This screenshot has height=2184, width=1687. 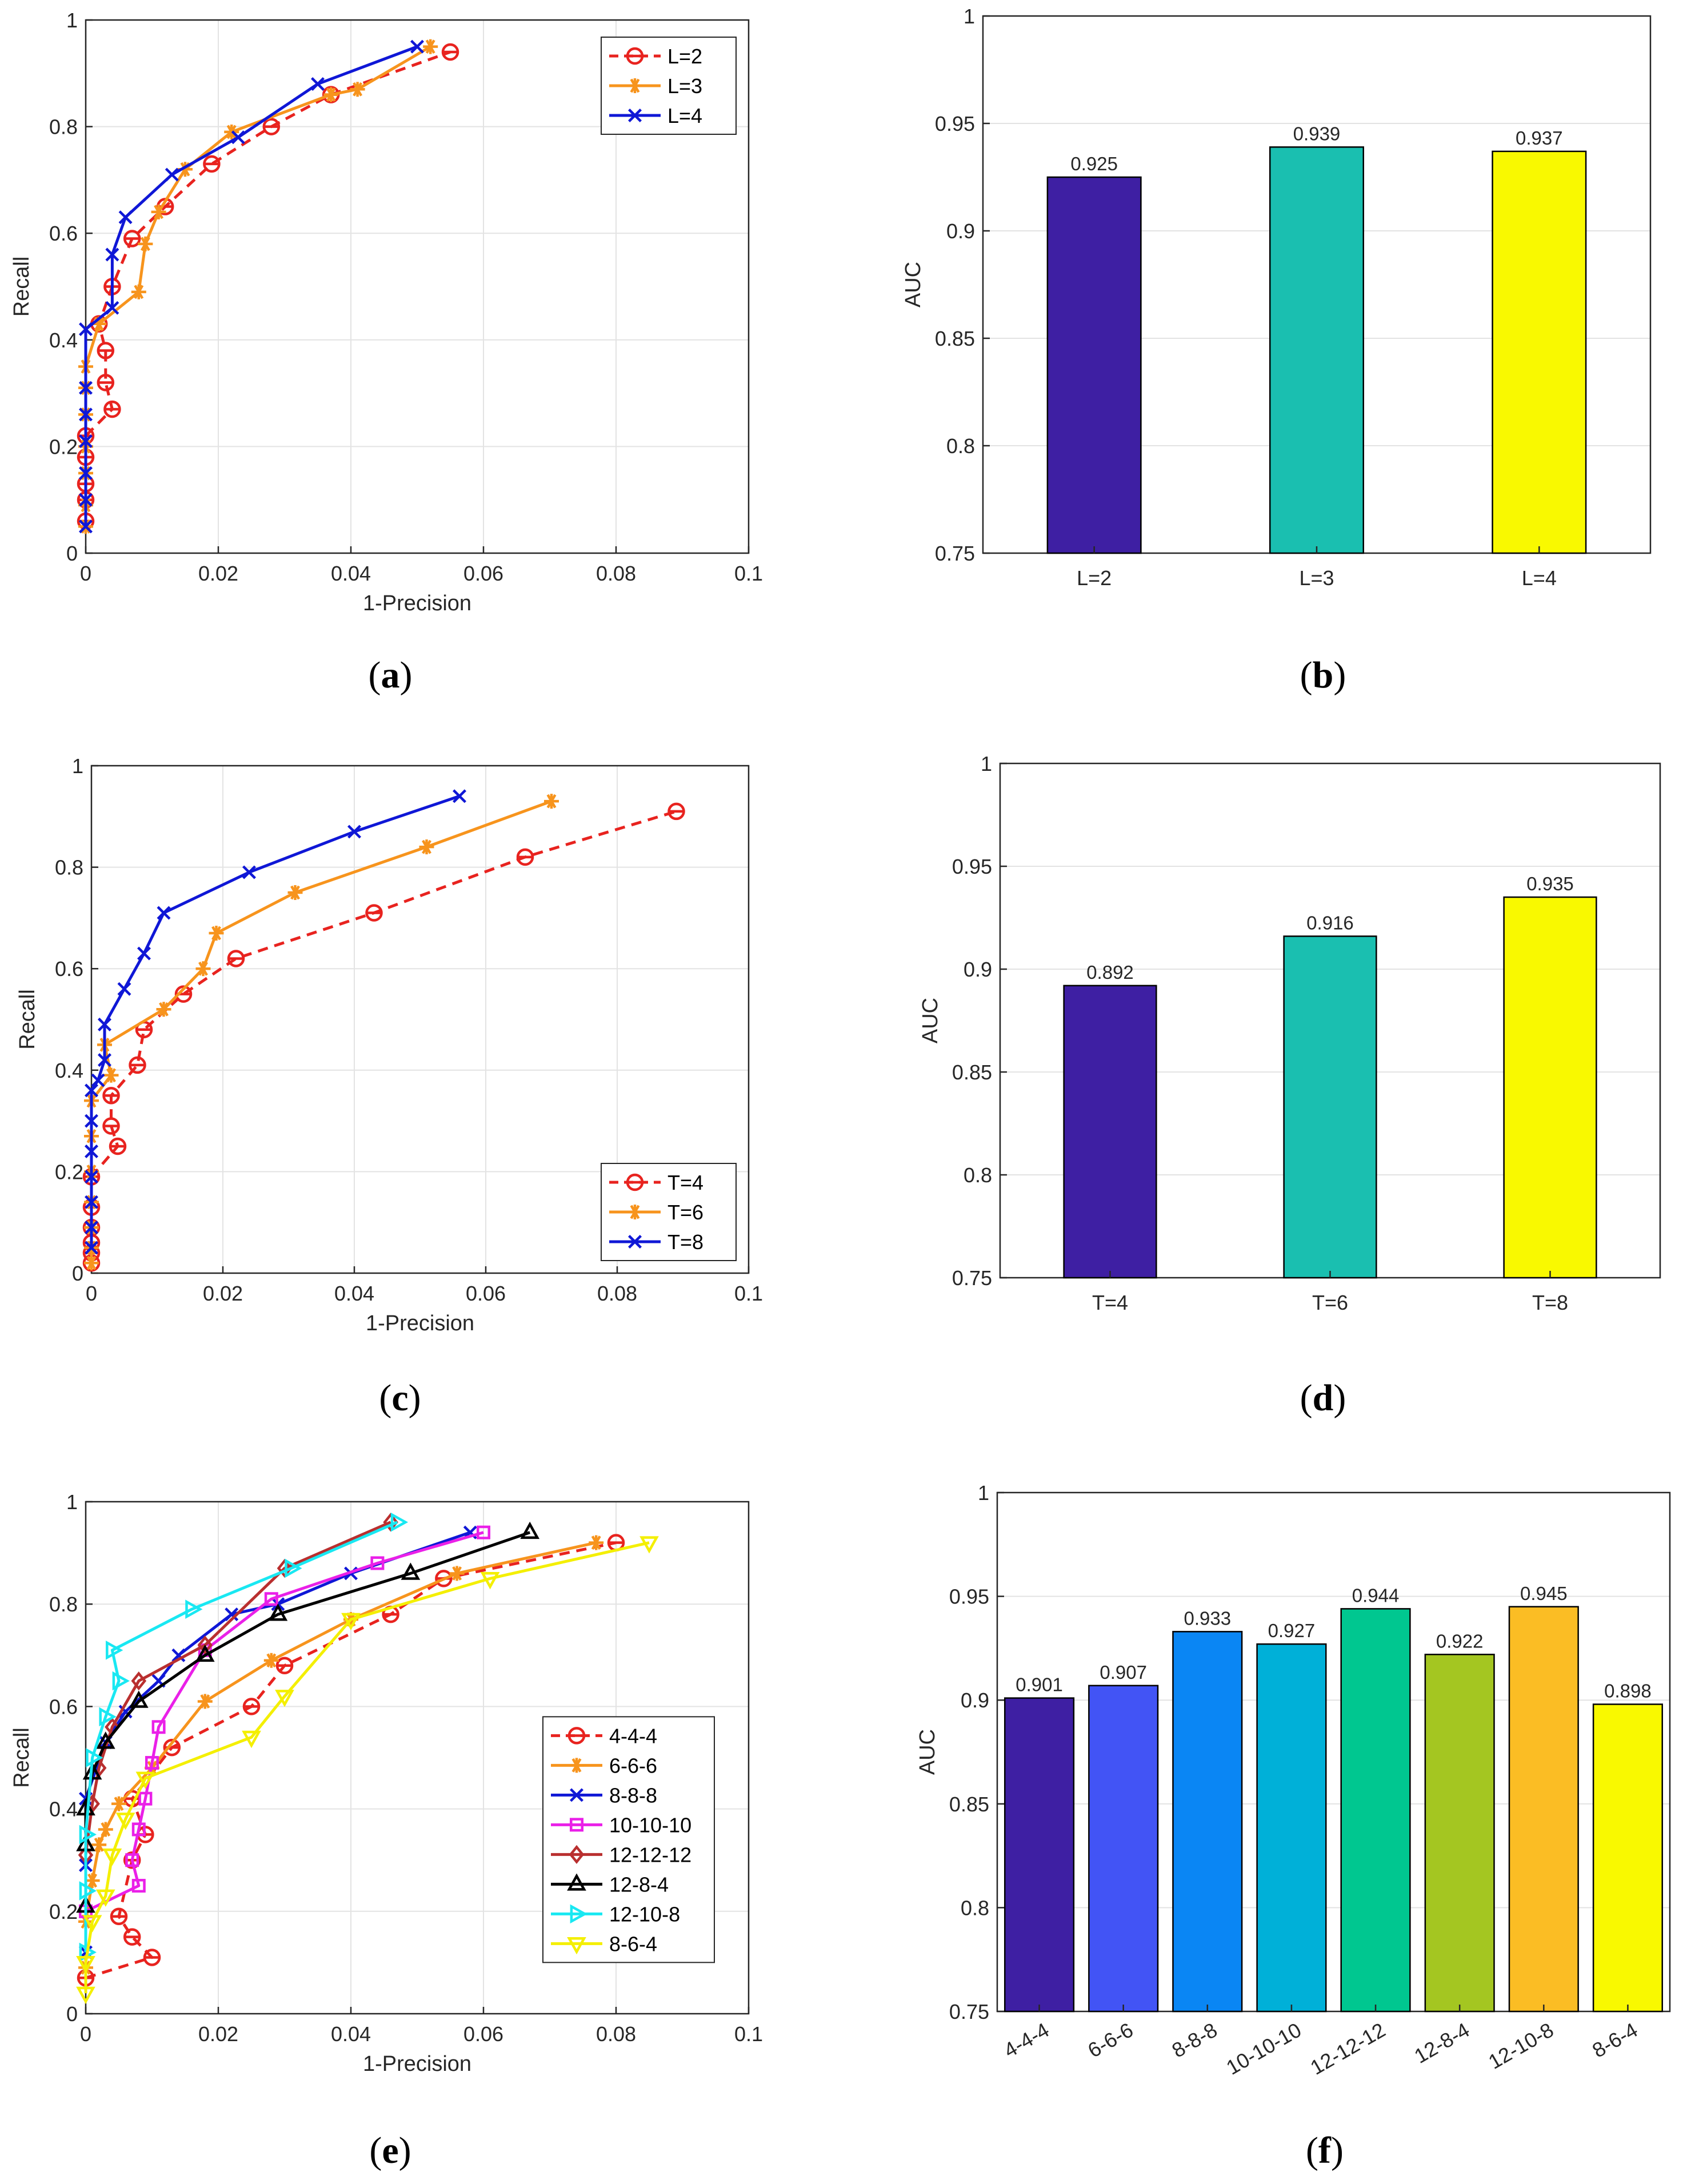 What do you see at coordinates (749, 1293) in the screenshot?
I see `x-tick-label: 0.1` at bounding box center [749, 1293].